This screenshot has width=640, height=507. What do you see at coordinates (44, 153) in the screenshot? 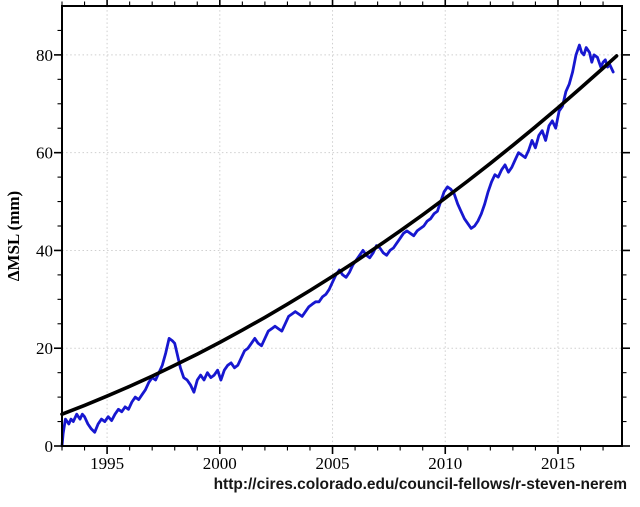
I see `y-tick-label: 60` at bounding box center [44, 153].